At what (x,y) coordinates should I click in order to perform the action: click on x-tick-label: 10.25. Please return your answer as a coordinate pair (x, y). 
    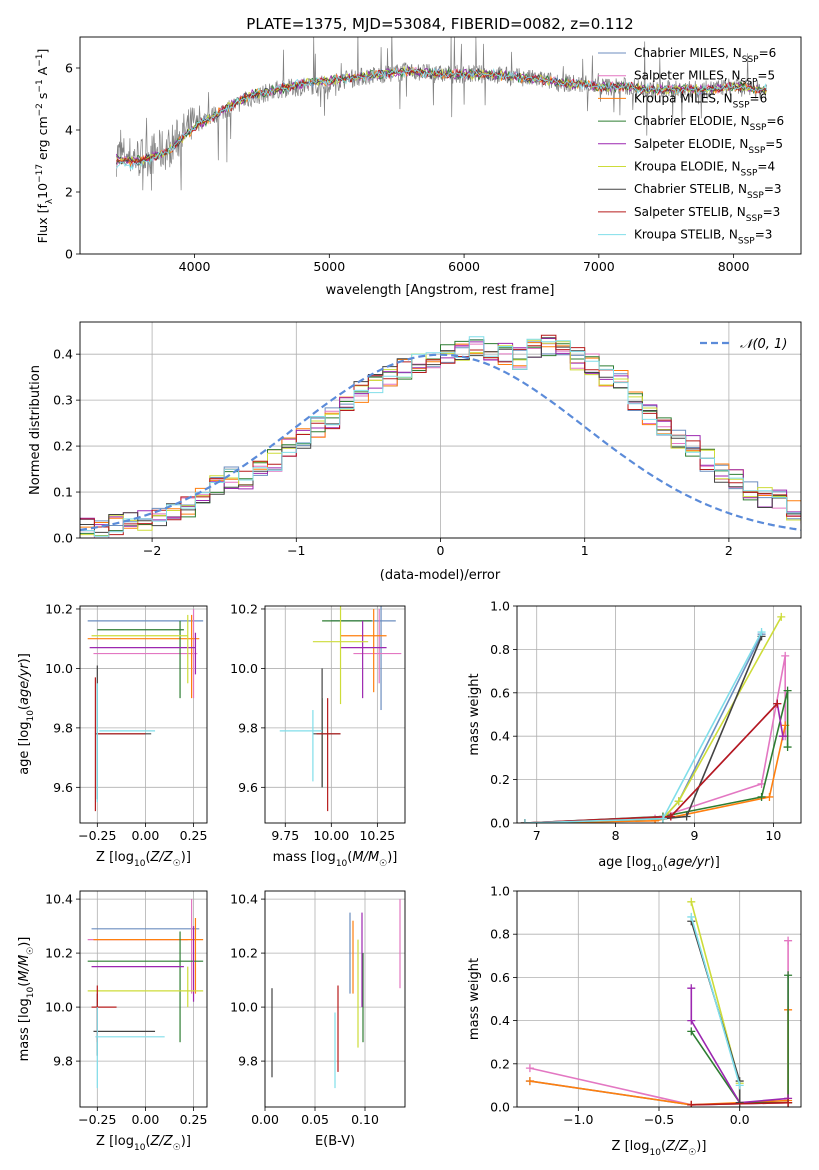
    Looking at the image, I should click on (377, 835).